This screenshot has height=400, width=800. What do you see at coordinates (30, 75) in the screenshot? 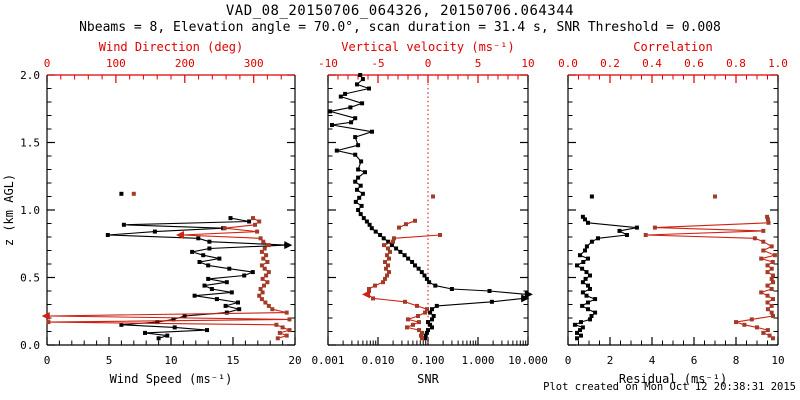
I see `svg-text: 2.0` at bounding box center [30, 75].